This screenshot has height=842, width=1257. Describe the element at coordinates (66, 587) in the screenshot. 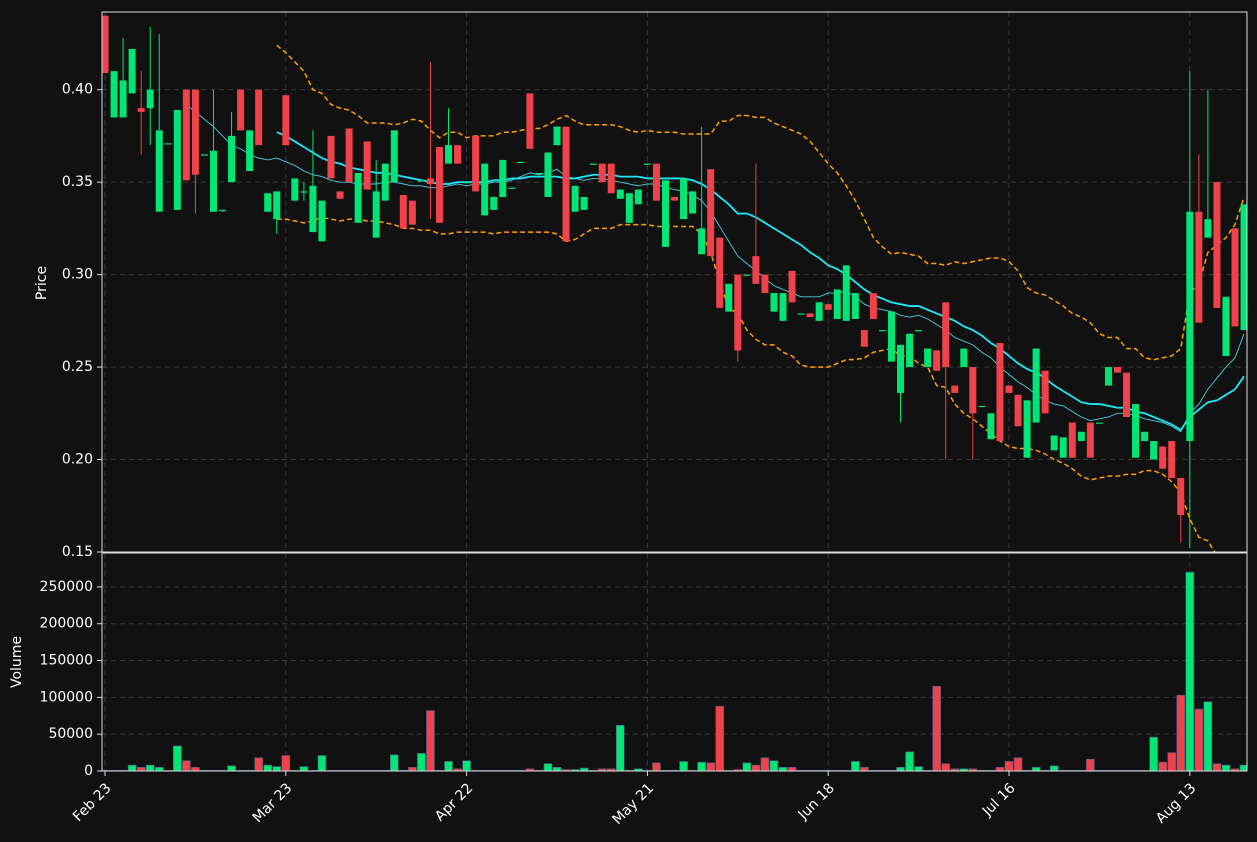

I see `y-tick-label: 250000` at that location.